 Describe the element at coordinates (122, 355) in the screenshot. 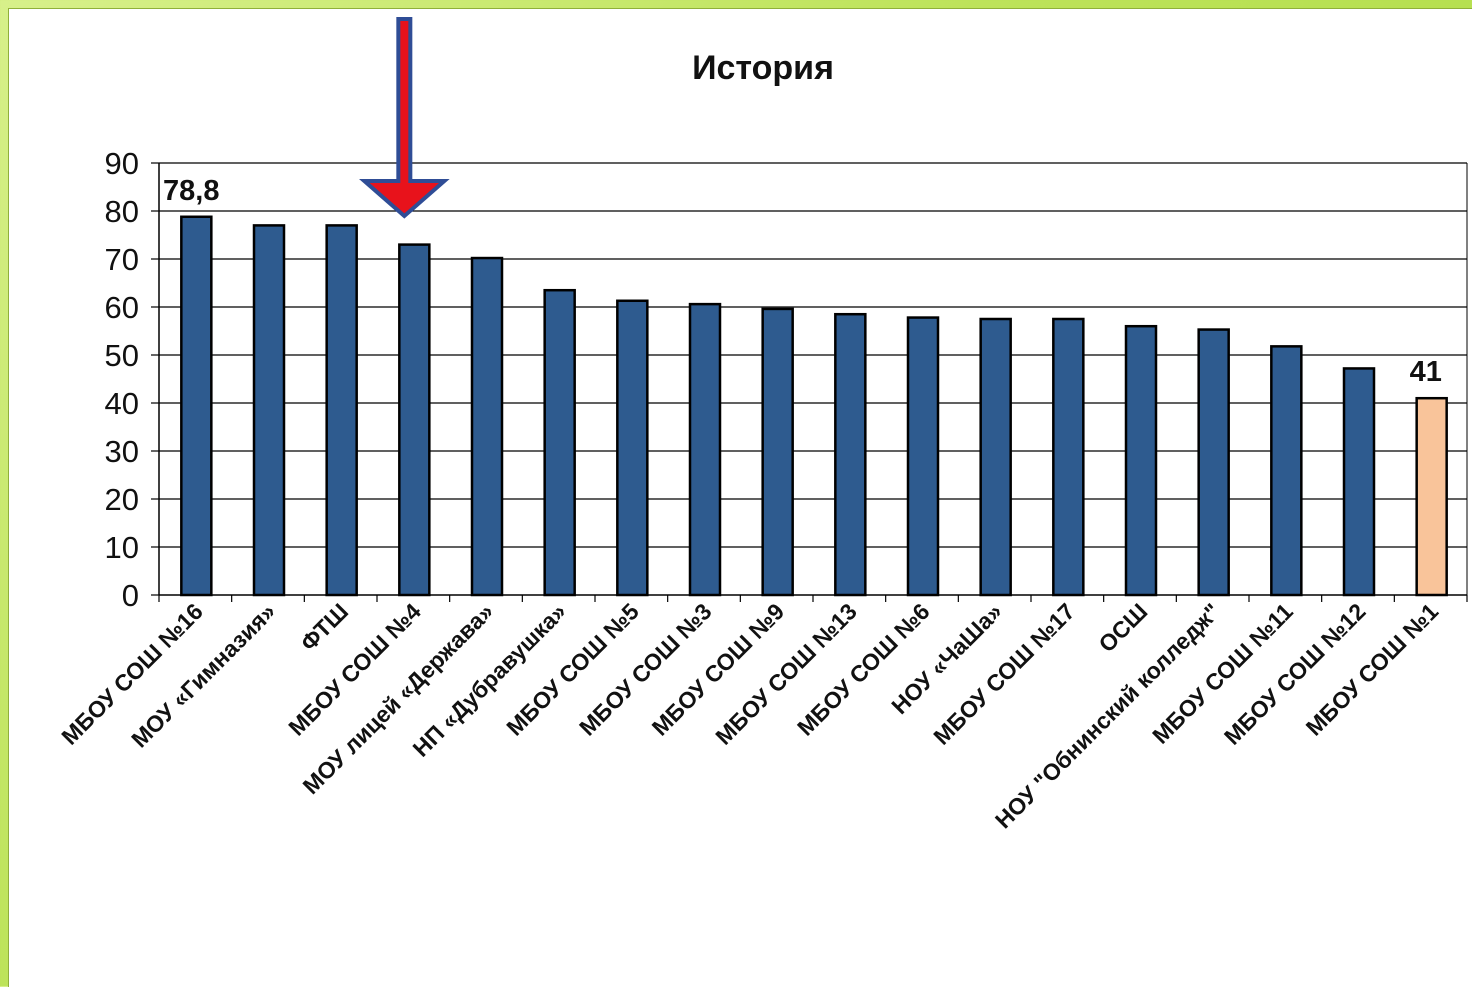

I see `y-tick-label: 50` at that location.